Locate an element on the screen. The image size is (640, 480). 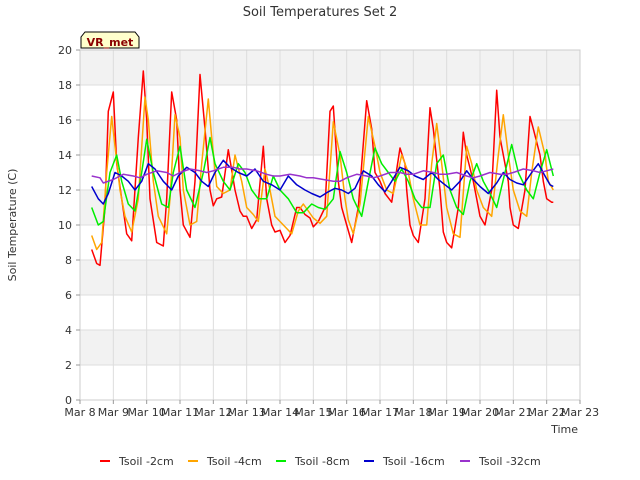
y-tick-label: 16 is located at coordinates (65, 120).